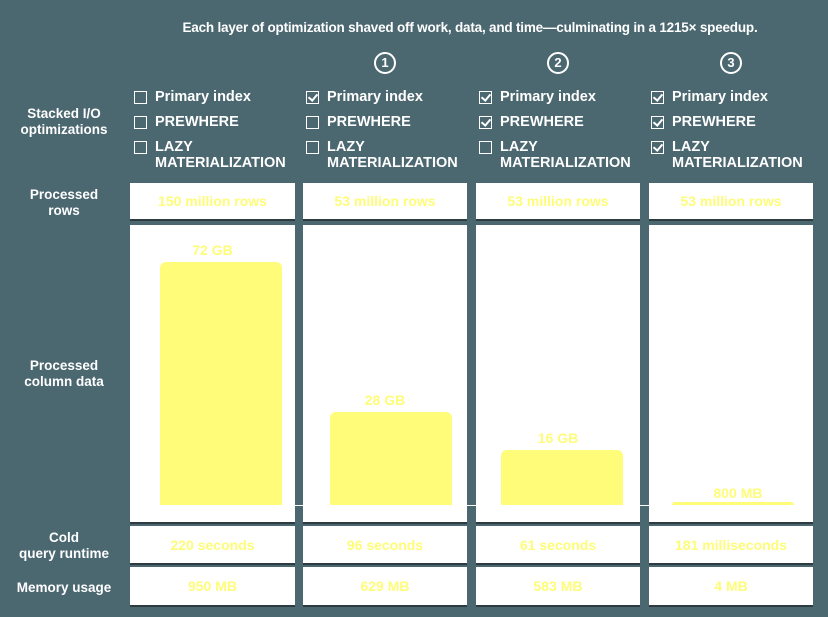  Describe the element at coordinates (385, 374) in the screenshot. I see `column-data-chart-cell: 28 GB` at that location.